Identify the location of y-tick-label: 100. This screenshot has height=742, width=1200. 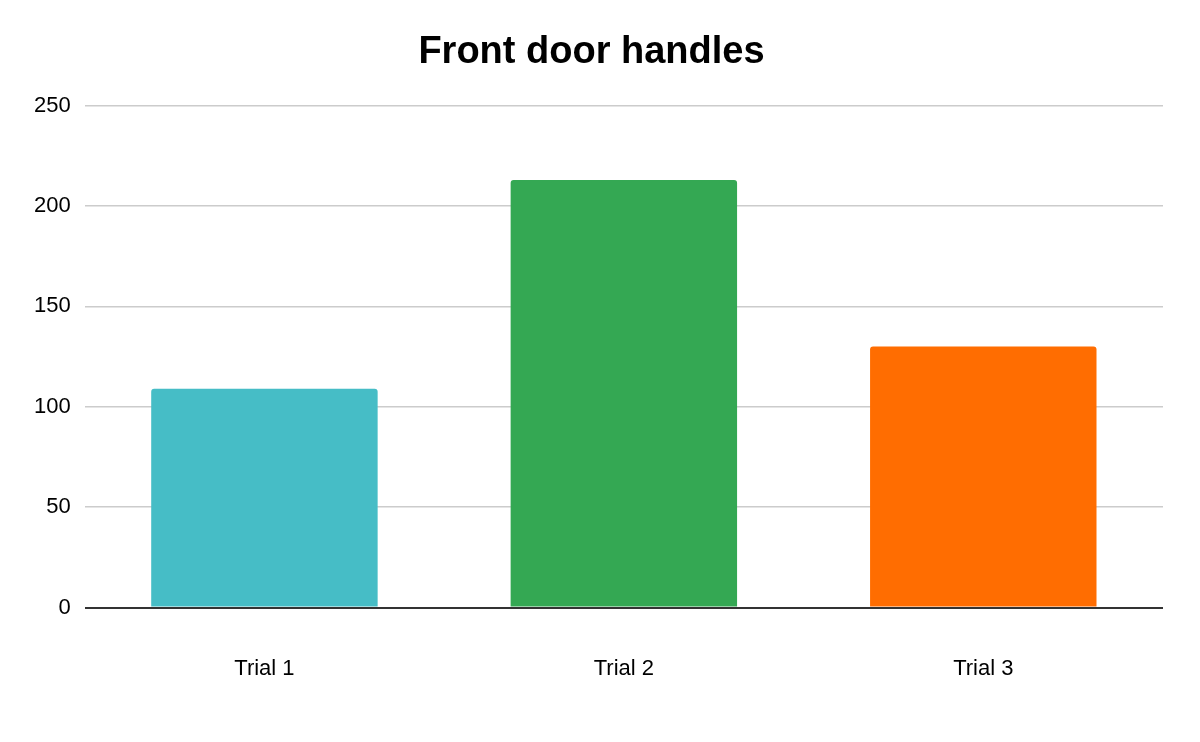
(52, 405).